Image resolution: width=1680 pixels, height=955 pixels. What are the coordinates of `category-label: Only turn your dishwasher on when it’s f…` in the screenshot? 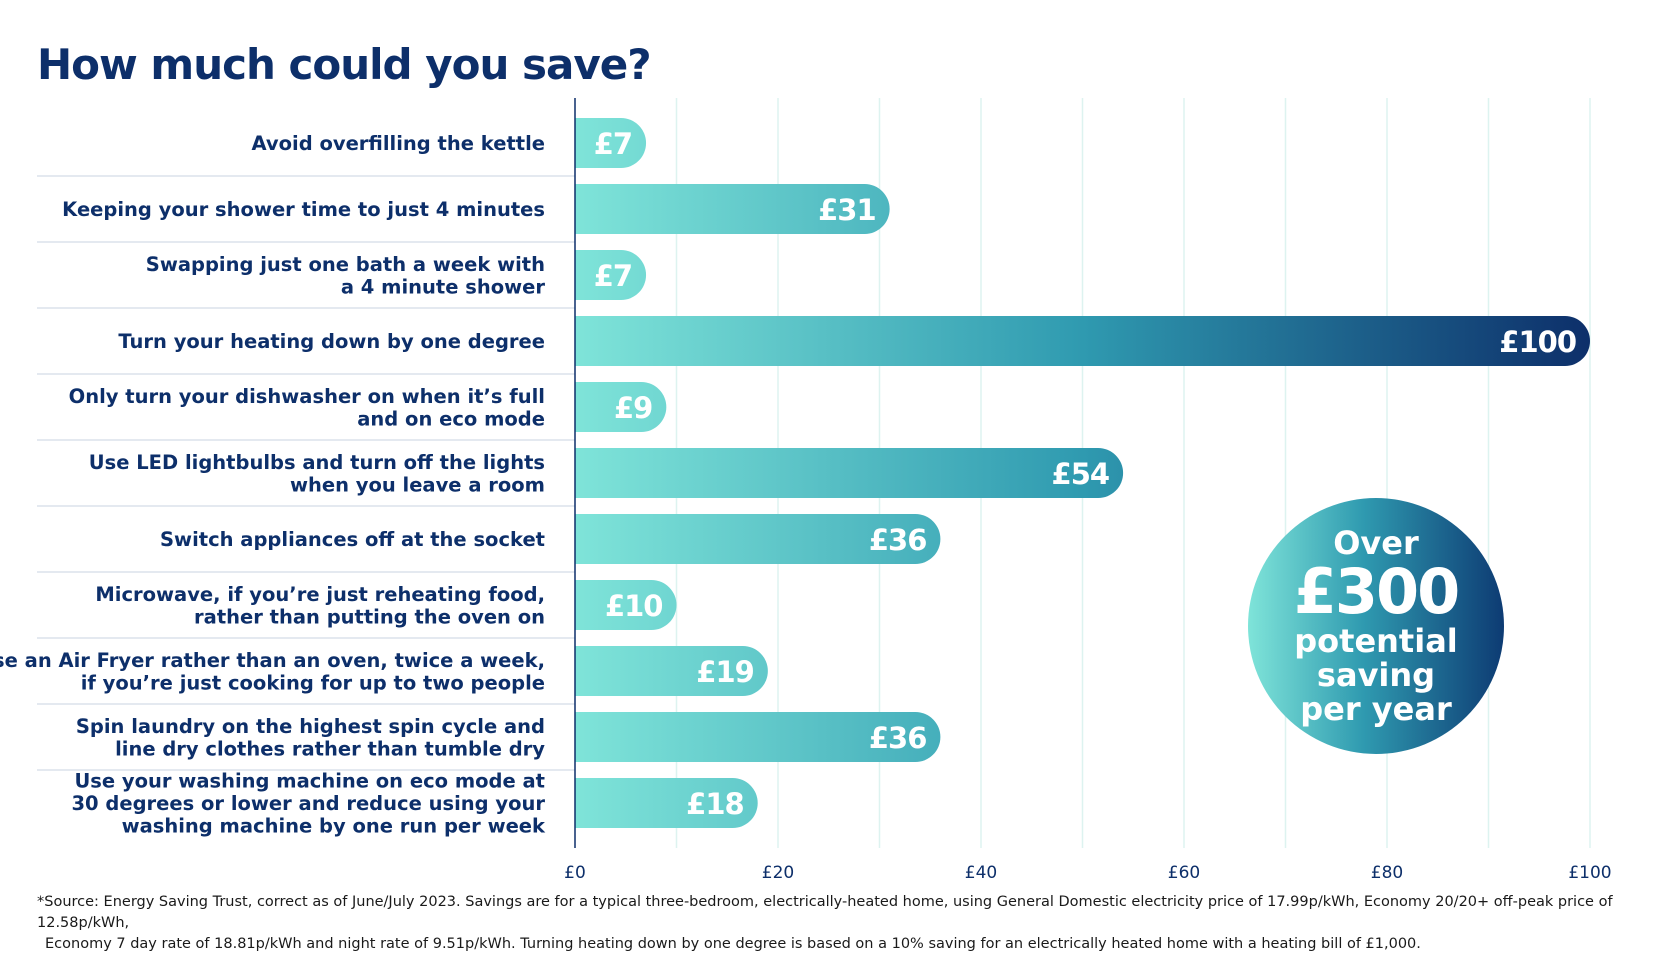 It's located at (307, 408).